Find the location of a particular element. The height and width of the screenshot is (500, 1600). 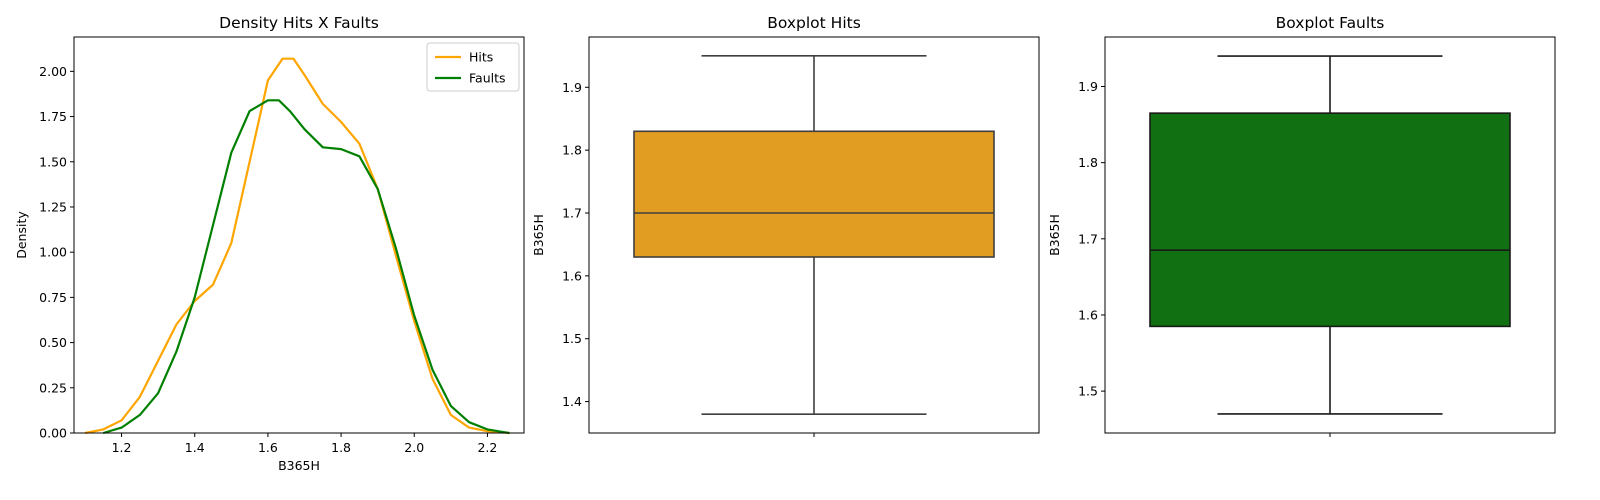

y-tick-label: 0.25 is located at coordinates (53, 387).